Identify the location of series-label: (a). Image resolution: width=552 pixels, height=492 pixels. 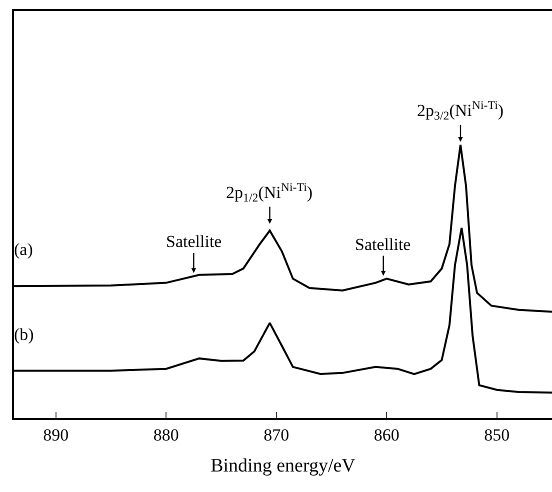
(23, 249).